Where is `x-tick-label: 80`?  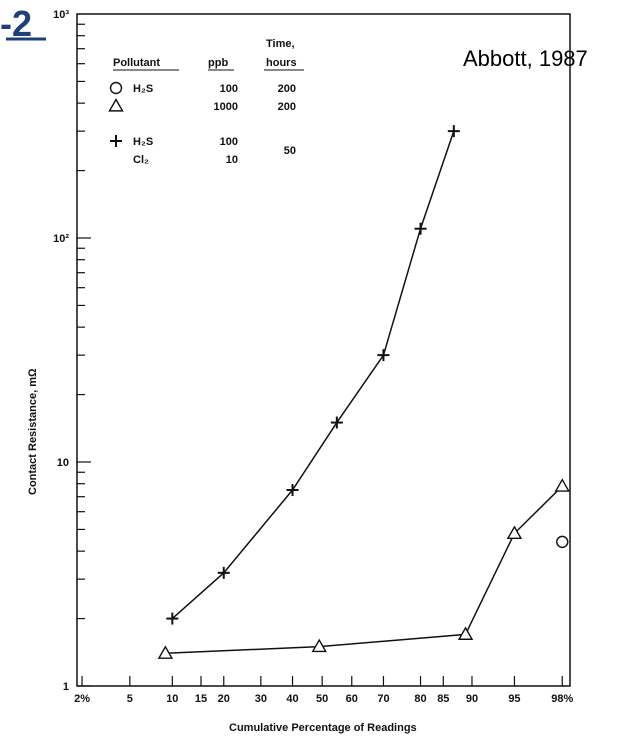 x-tick-label: 80 is located at coordinates (420, 699).